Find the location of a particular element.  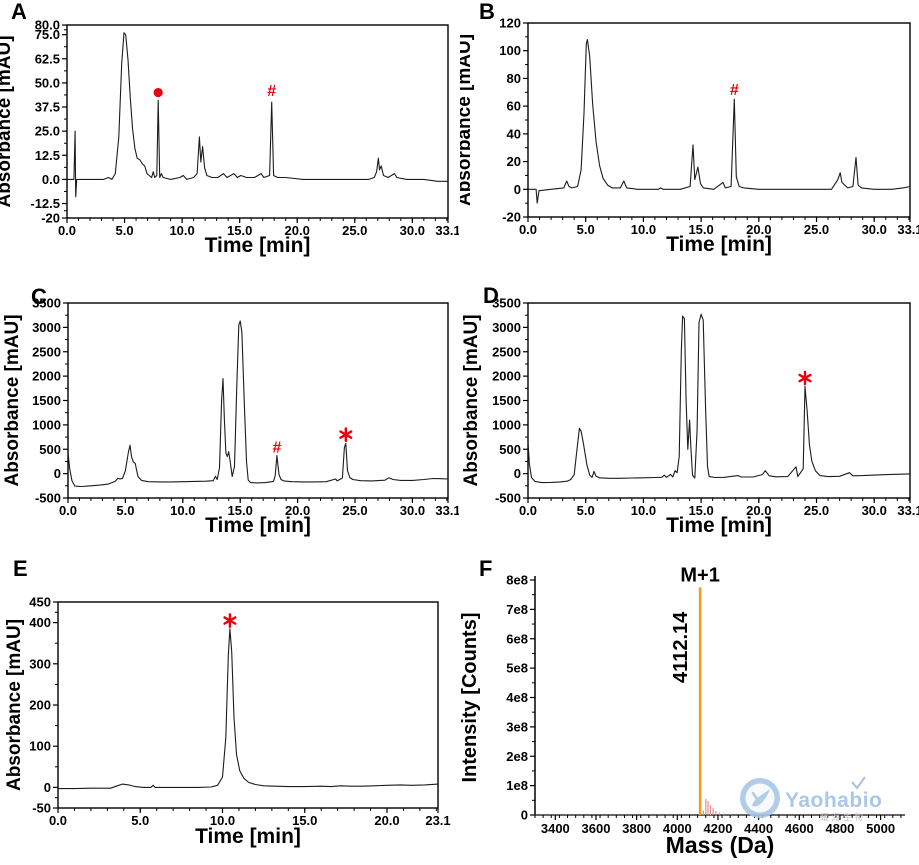

svg-text: 3800 is located at coordinates (636, 828).